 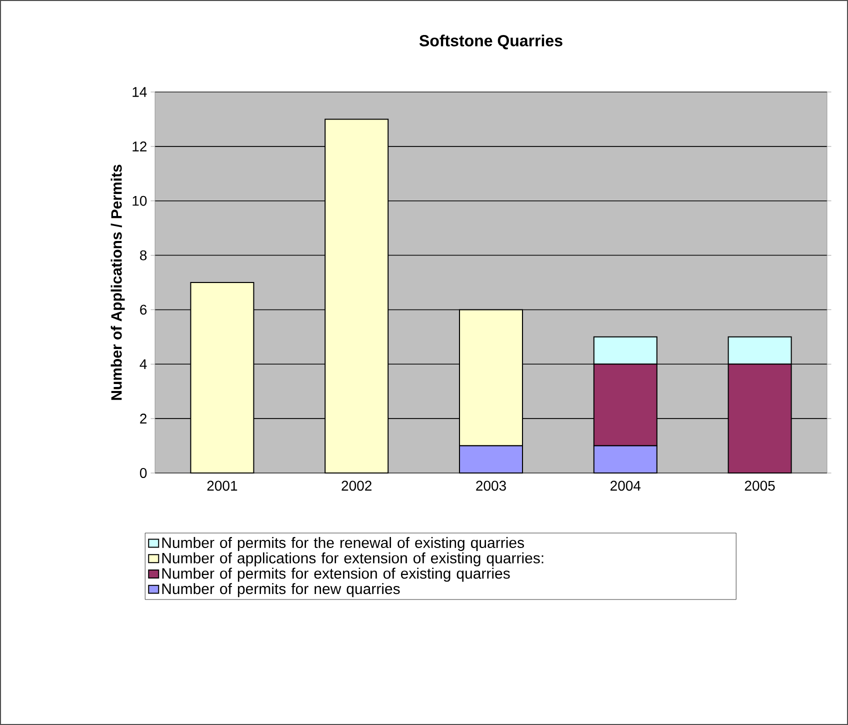 I want to click on legend-label: Number of permits for extension of existing quarries, so click(x=336, y=575).